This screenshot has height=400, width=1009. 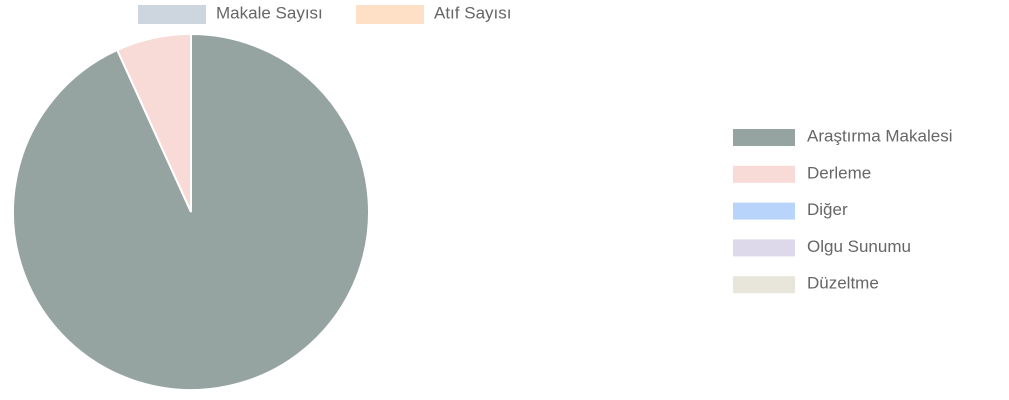 What do you see at coordinates (827, 209) in the screenshot?
I see `legend-label: Diğer` at bounding box center [827, 209].